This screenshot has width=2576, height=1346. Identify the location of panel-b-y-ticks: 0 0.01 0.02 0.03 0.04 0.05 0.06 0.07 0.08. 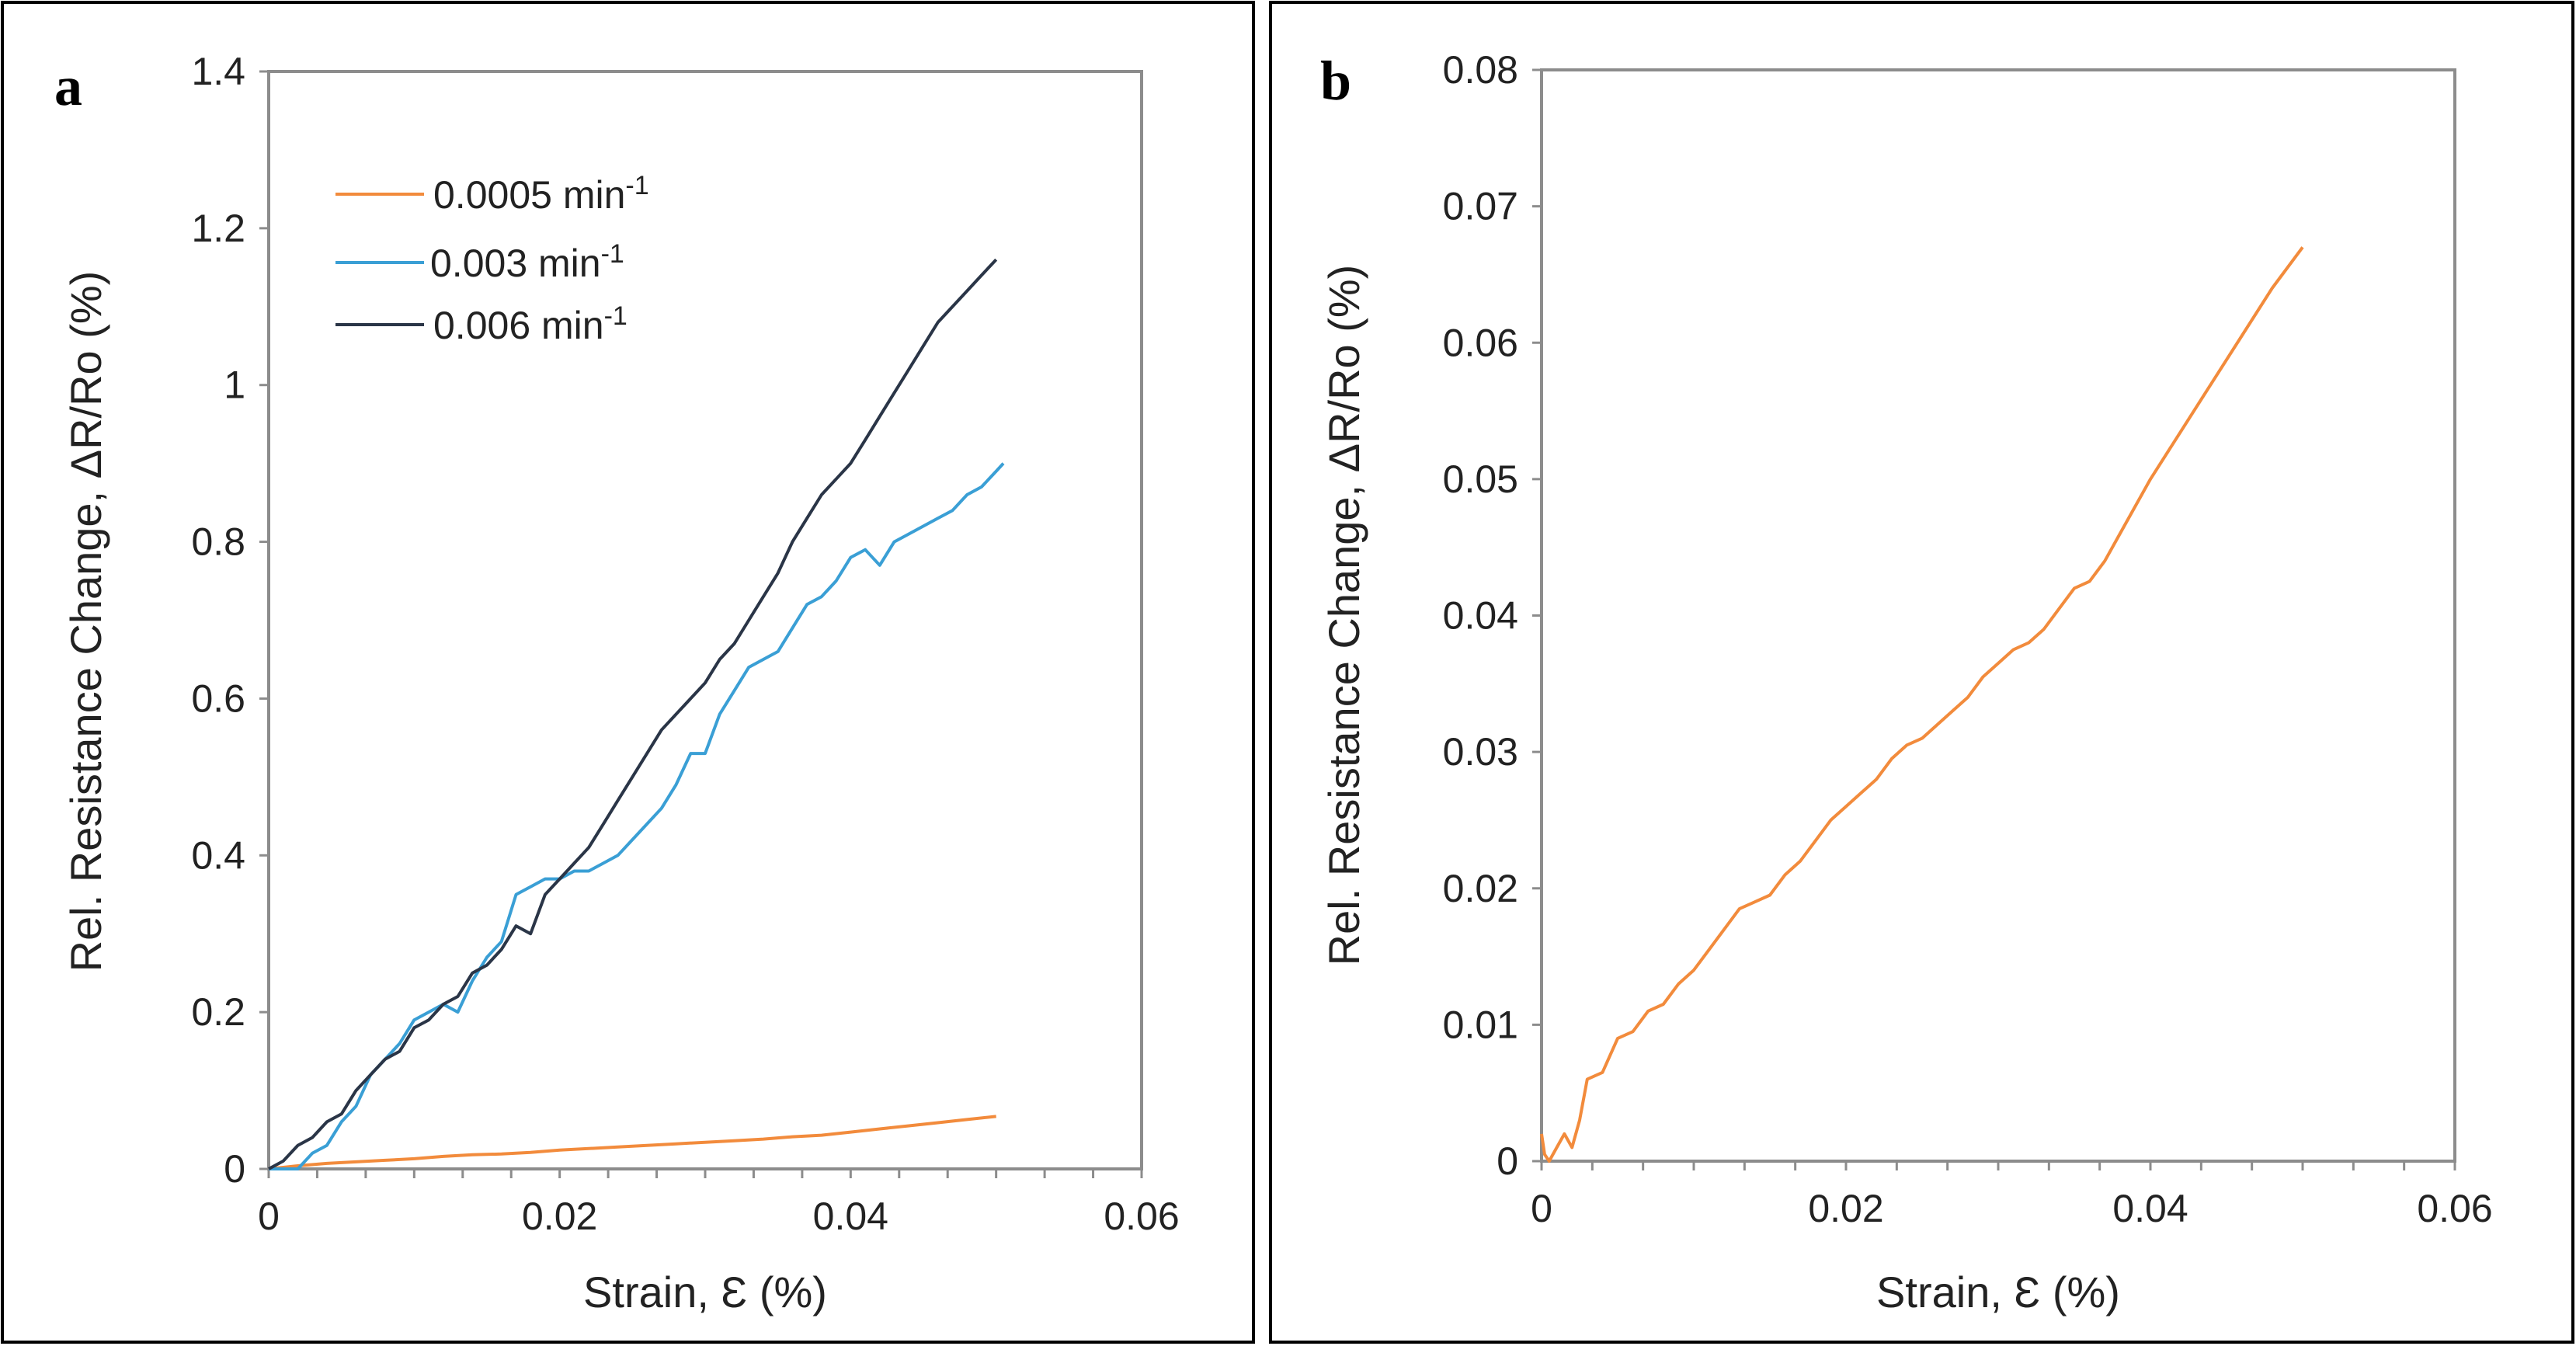
(1492, 615).